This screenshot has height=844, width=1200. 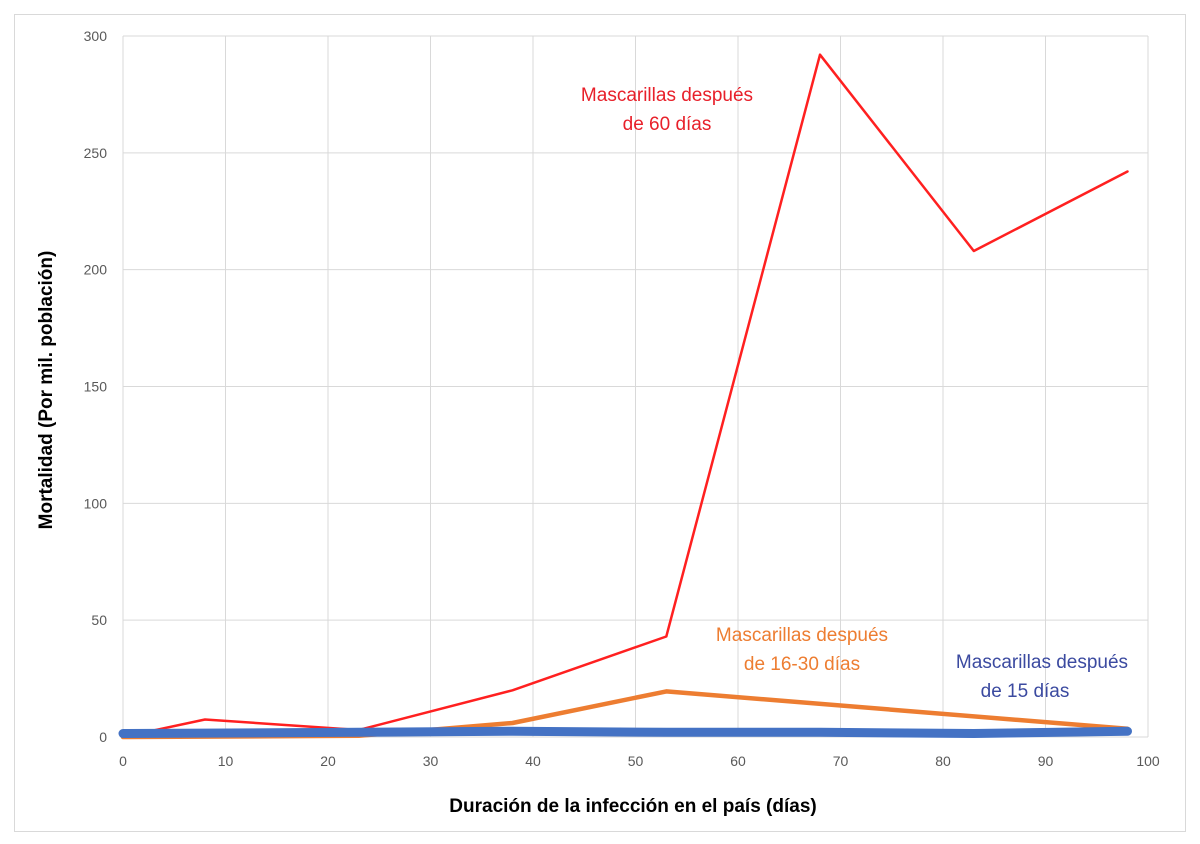 I want to click on series-annotation-3: Mascarillas después de 15 días, so click(x=1042, y=677).